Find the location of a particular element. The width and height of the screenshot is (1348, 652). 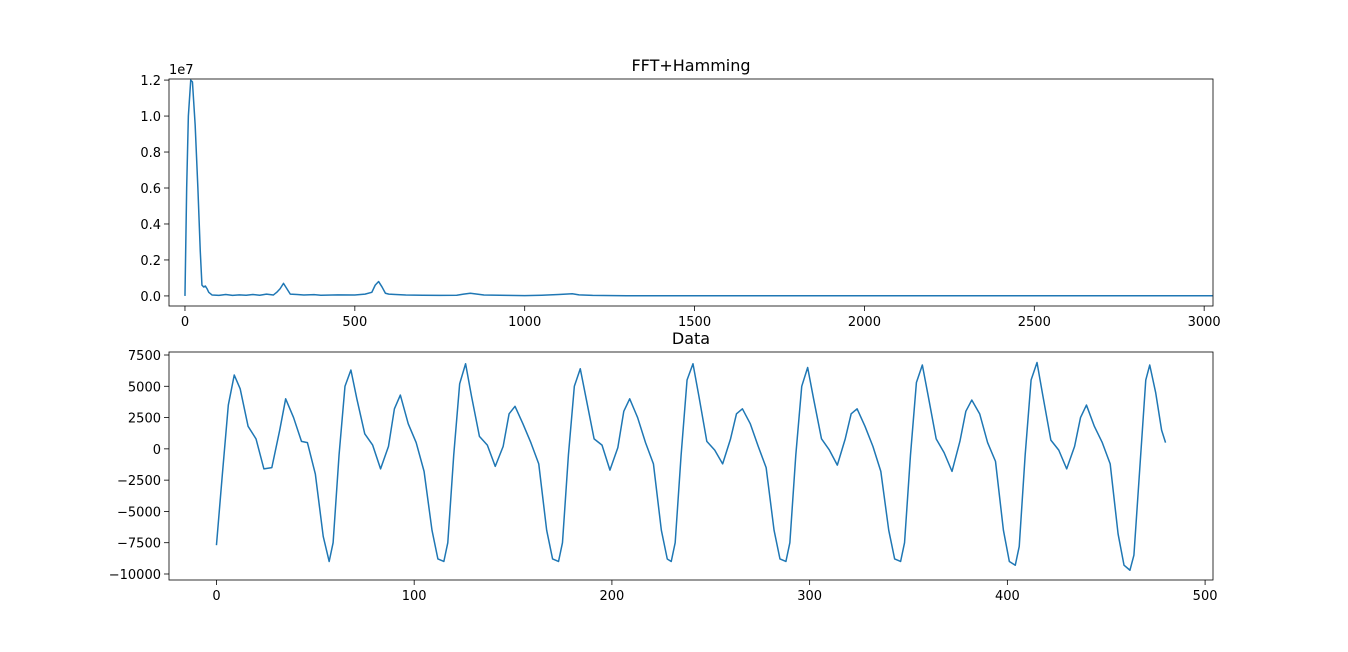

chart-title: FFT+Hamming is located at coordinates (690, 65).